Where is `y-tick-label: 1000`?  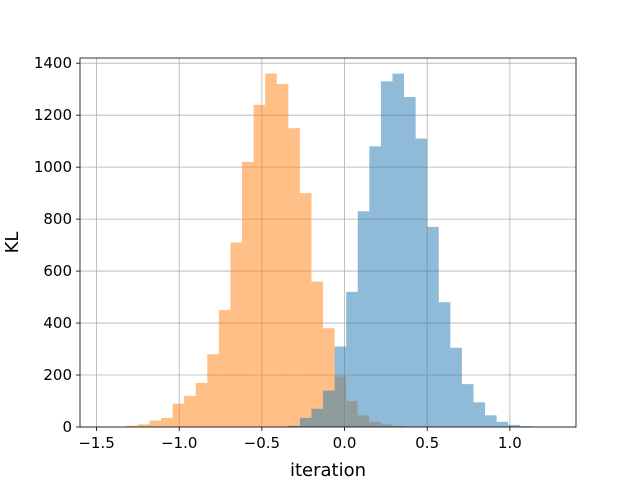
y-tick-label: 1000 is located at coordinates (53, 167).